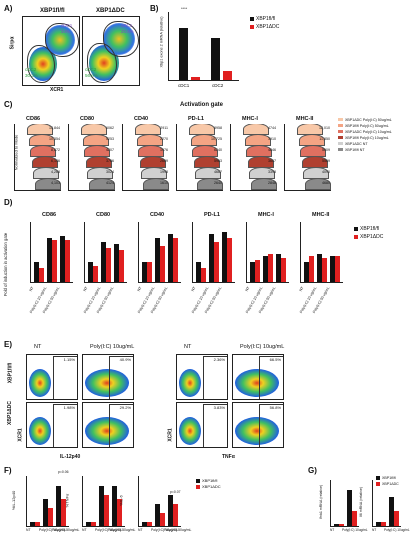  I want to click on gate-percentage: 2.36%, so click(219, 359).